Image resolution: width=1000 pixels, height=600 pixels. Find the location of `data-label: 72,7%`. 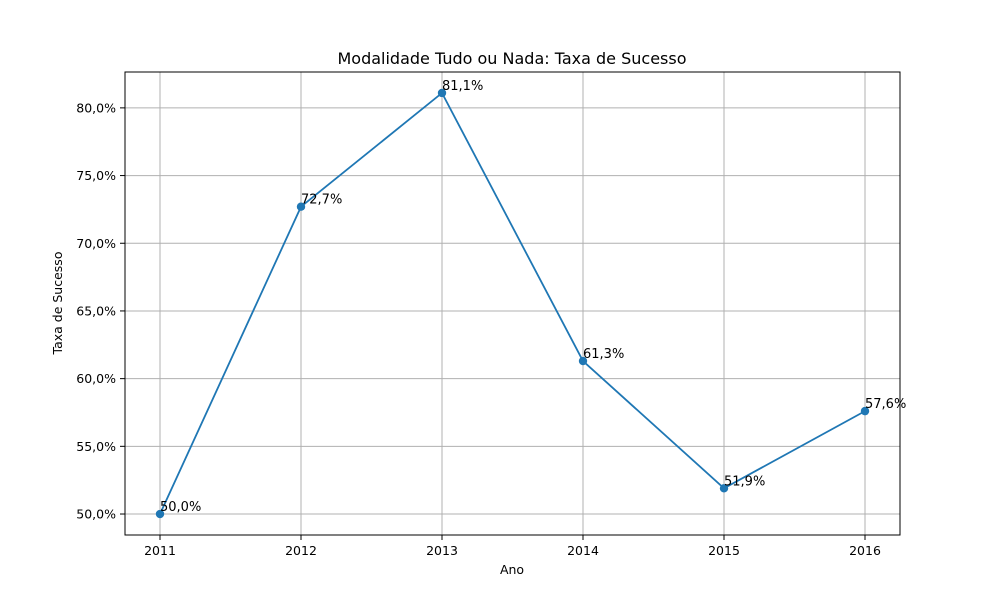

data-label: 72,7% is located at coordinates (321, 200).